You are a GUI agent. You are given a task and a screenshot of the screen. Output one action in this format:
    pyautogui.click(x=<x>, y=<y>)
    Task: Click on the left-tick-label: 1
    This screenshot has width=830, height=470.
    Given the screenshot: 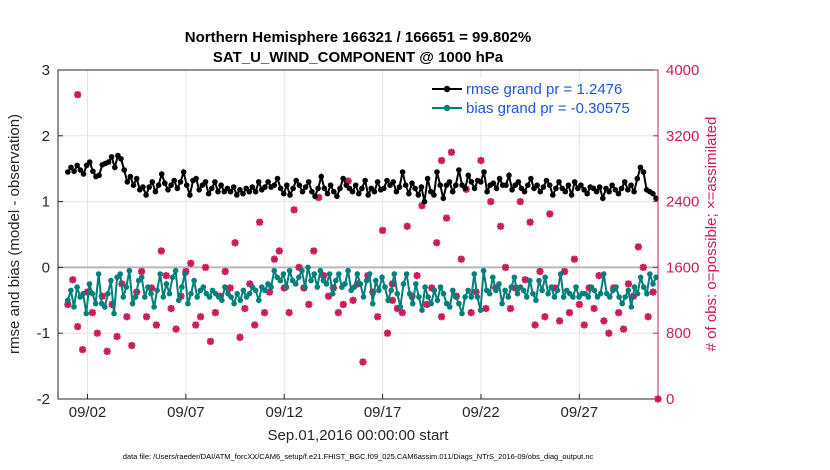 What is the action you would take?
    pyautogui.click(x=46, y=202)
    